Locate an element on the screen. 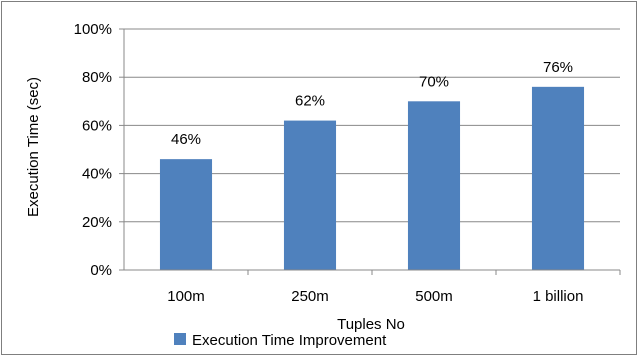  x-tick-labels: 100m 250m 500m 1 billion is located at coordinates (394, 287).